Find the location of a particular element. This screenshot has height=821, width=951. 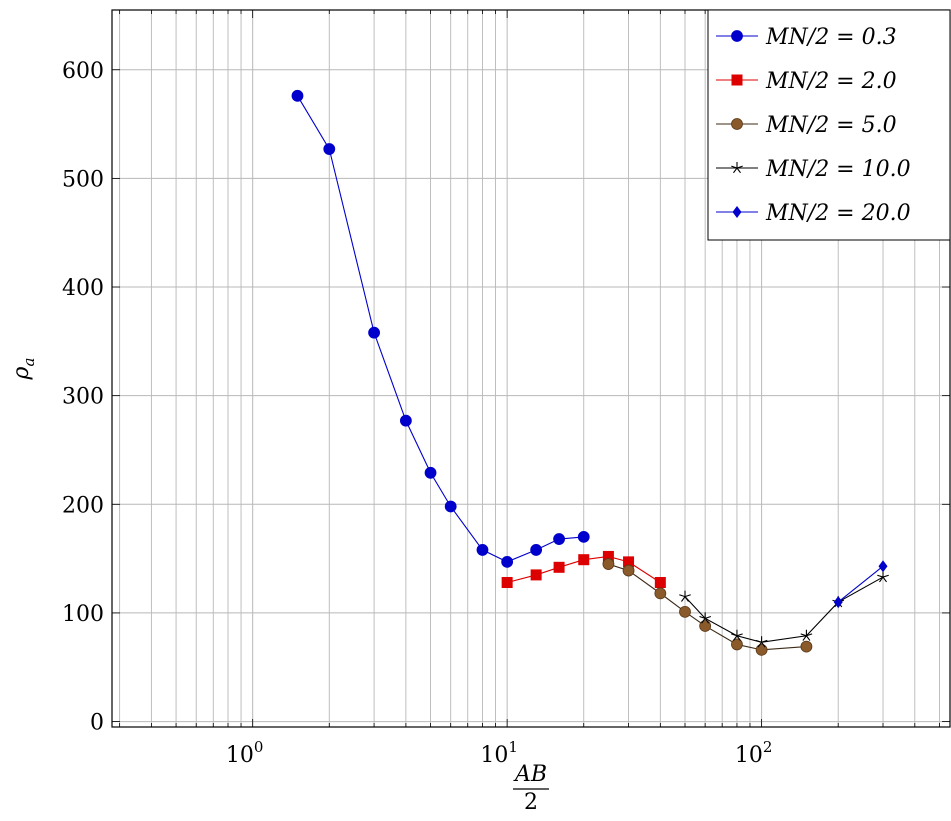

y-tick-label: 400 is located at coordinates (83, 288).